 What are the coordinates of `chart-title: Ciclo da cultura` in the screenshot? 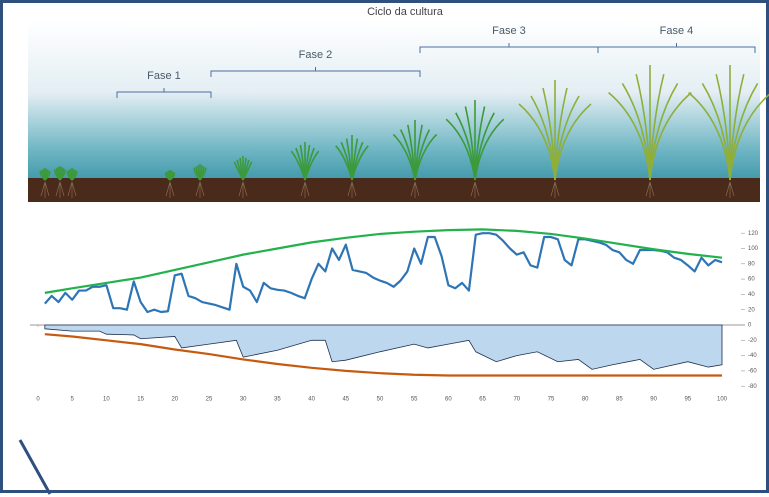 It's located at (405, 12).